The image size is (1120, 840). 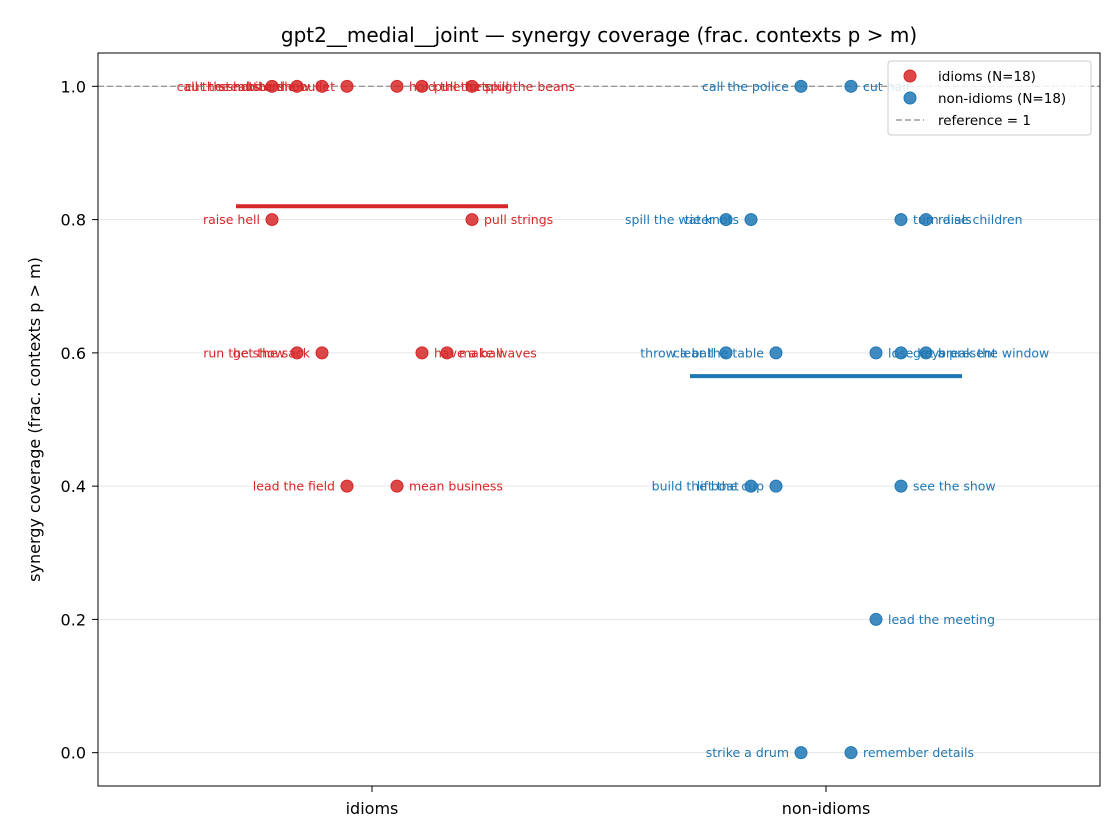 I want to click on data-point-label: get the sack, so click(x=272, y=352).